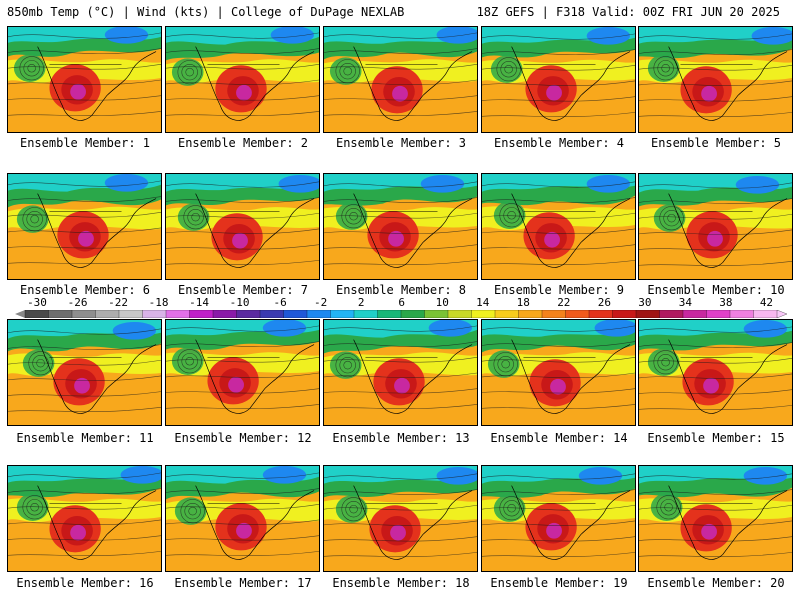 This screenshot has width=800, height=600. Describe the element at coordinates (559, 290) in the screenshot. I see `ensemble-member-label: Ensemble Member: 9` at that location.